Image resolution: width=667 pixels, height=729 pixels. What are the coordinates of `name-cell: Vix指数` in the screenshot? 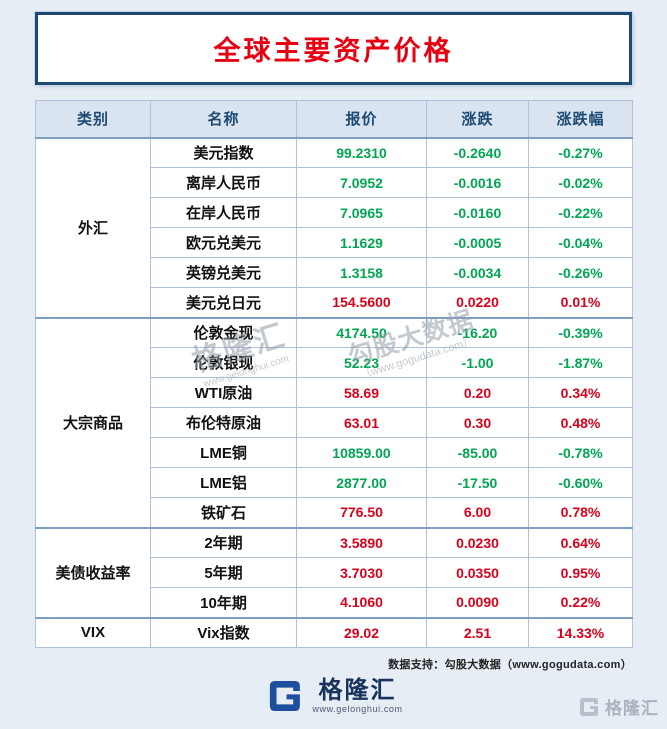 It's located at (223, 632).